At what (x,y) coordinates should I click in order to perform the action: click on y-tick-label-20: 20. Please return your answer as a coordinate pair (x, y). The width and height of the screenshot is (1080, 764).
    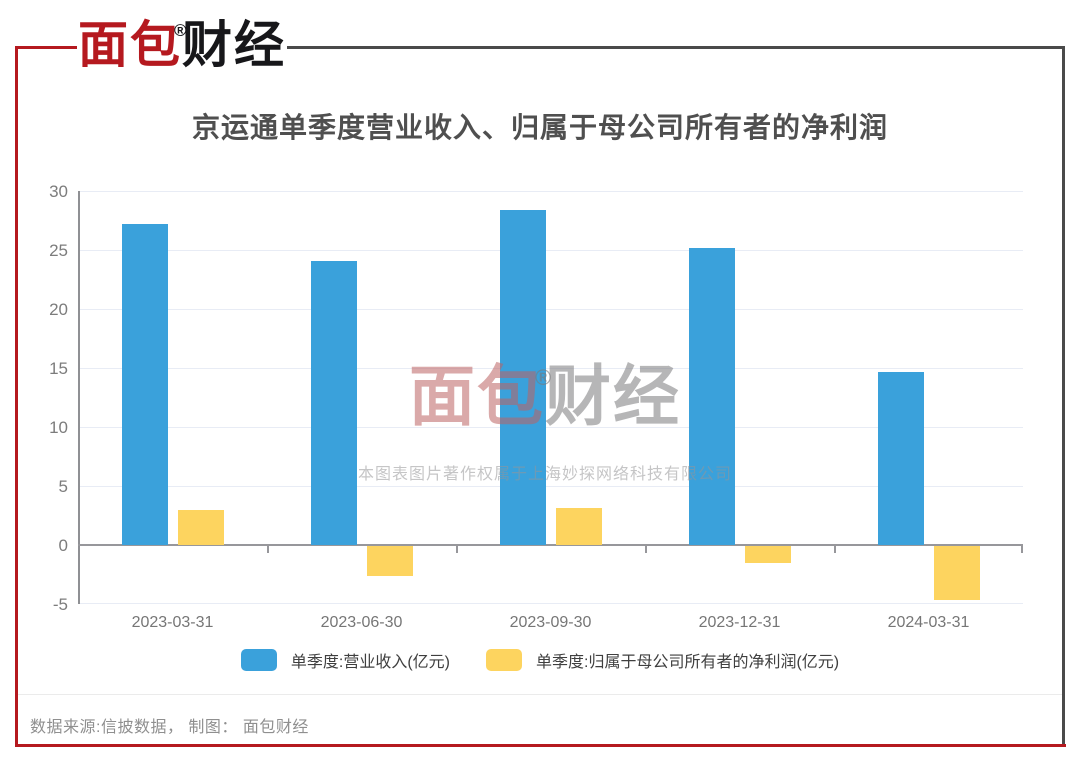
    Looking at the image, I should click on (58, 309).